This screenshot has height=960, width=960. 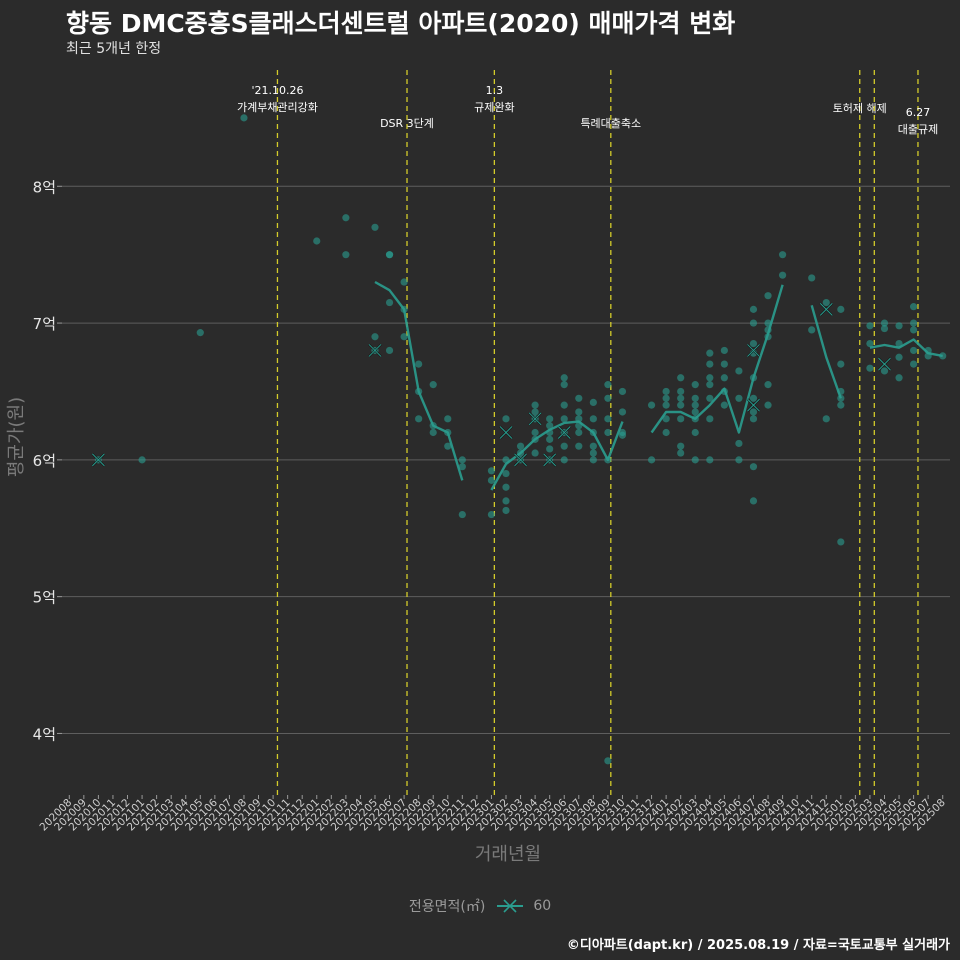 What do you see at coordinates (44, 324) in the screenshot?
I see `y-tick-label: 7억` at bounding box center [44, 324].